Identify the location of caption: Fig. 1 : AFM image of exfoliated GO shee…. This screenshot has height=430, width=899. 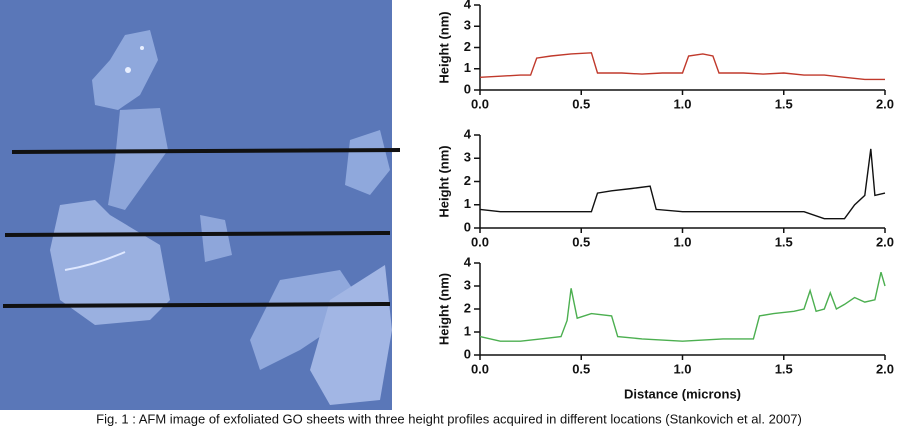
(449, 418).